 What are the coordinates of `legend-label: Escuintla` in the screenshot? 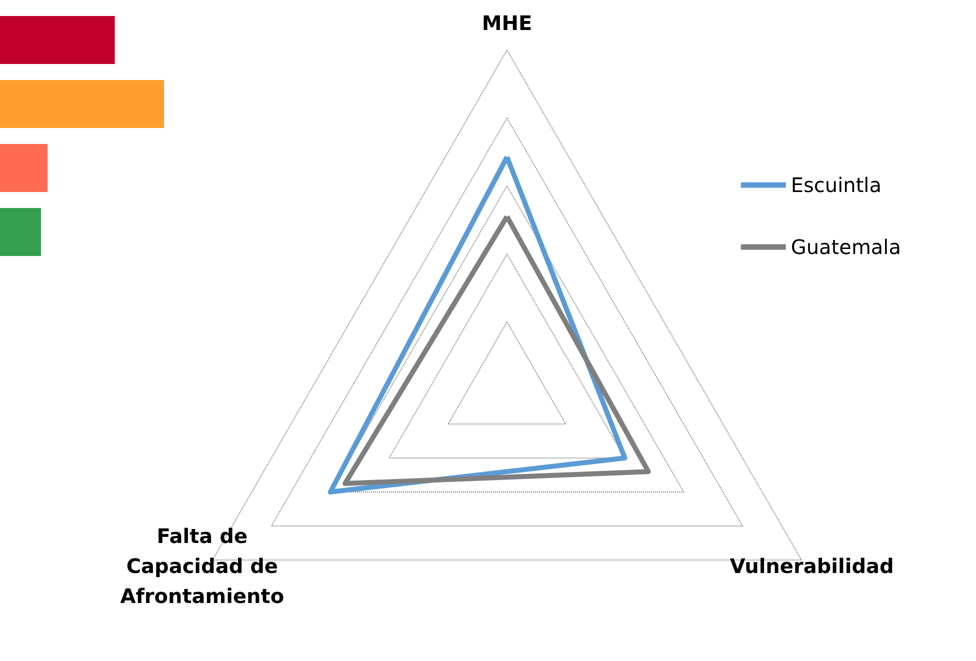 It's located at (836, 185).